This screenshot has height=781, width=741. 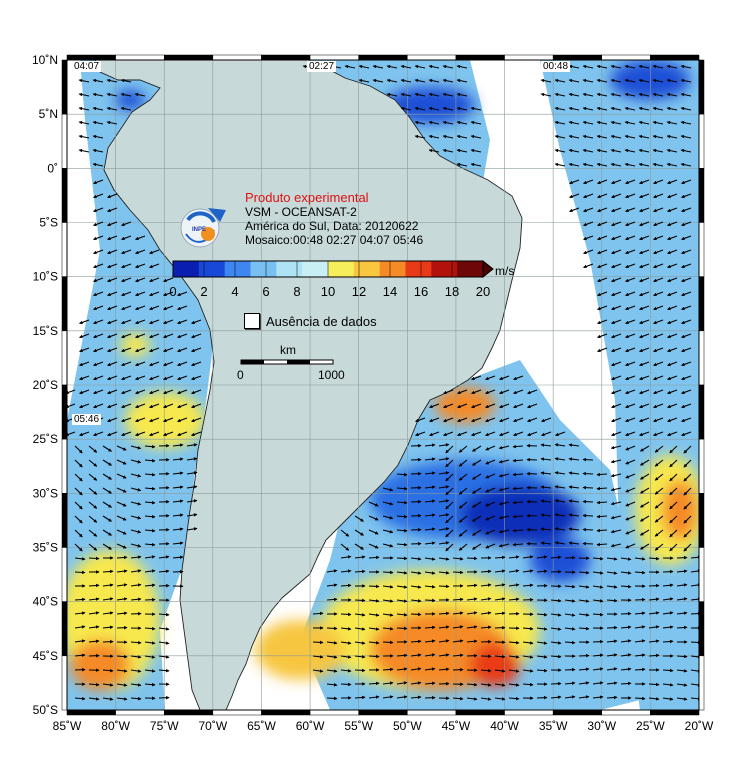 What do you see at coordinates (203, 291) in the screenshot?
I see `colorbar-tick-label: 2` at bounding box center [203, 291].